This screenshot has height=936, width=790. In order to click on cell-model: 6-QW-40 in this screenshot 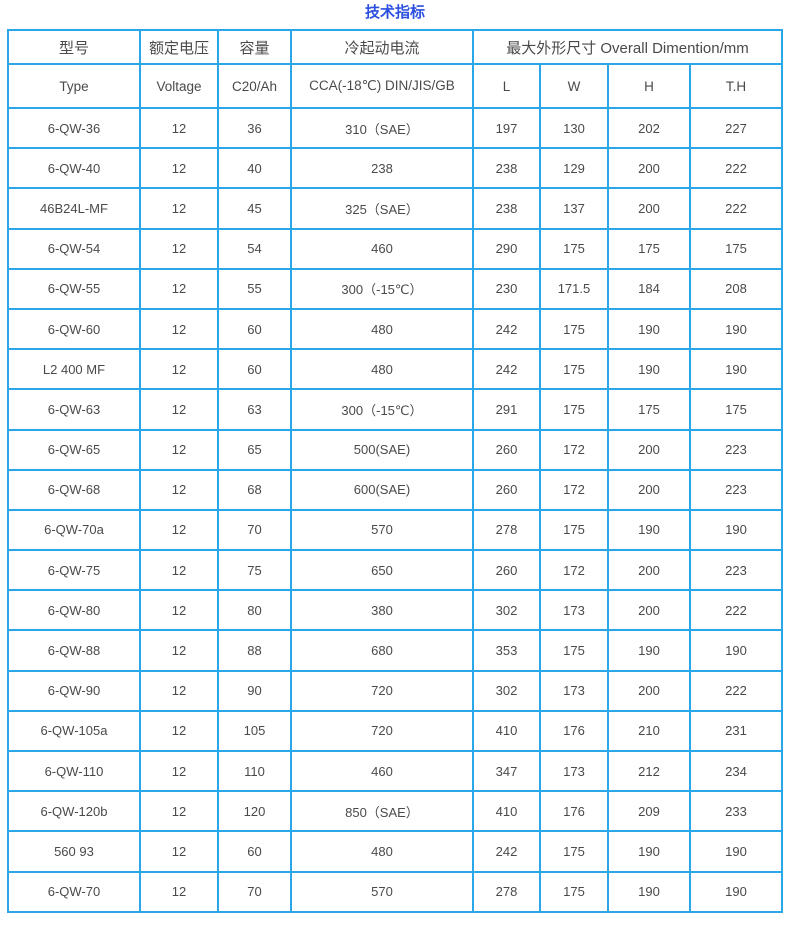, I will do `click(73, 168)`.